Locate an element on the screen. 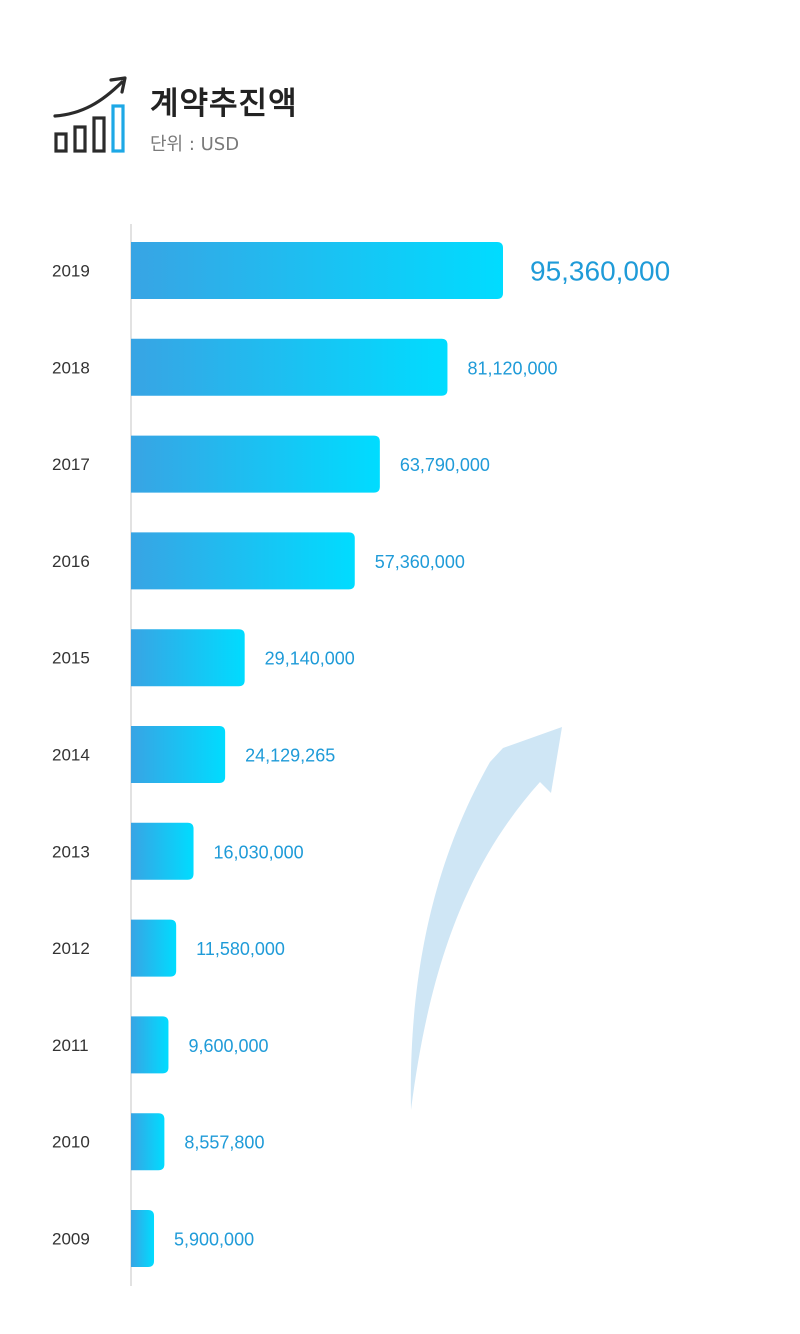 This screenshot has width=800, height=1334. year-label-2010: 2010 is located at coordinates (71, 1142).